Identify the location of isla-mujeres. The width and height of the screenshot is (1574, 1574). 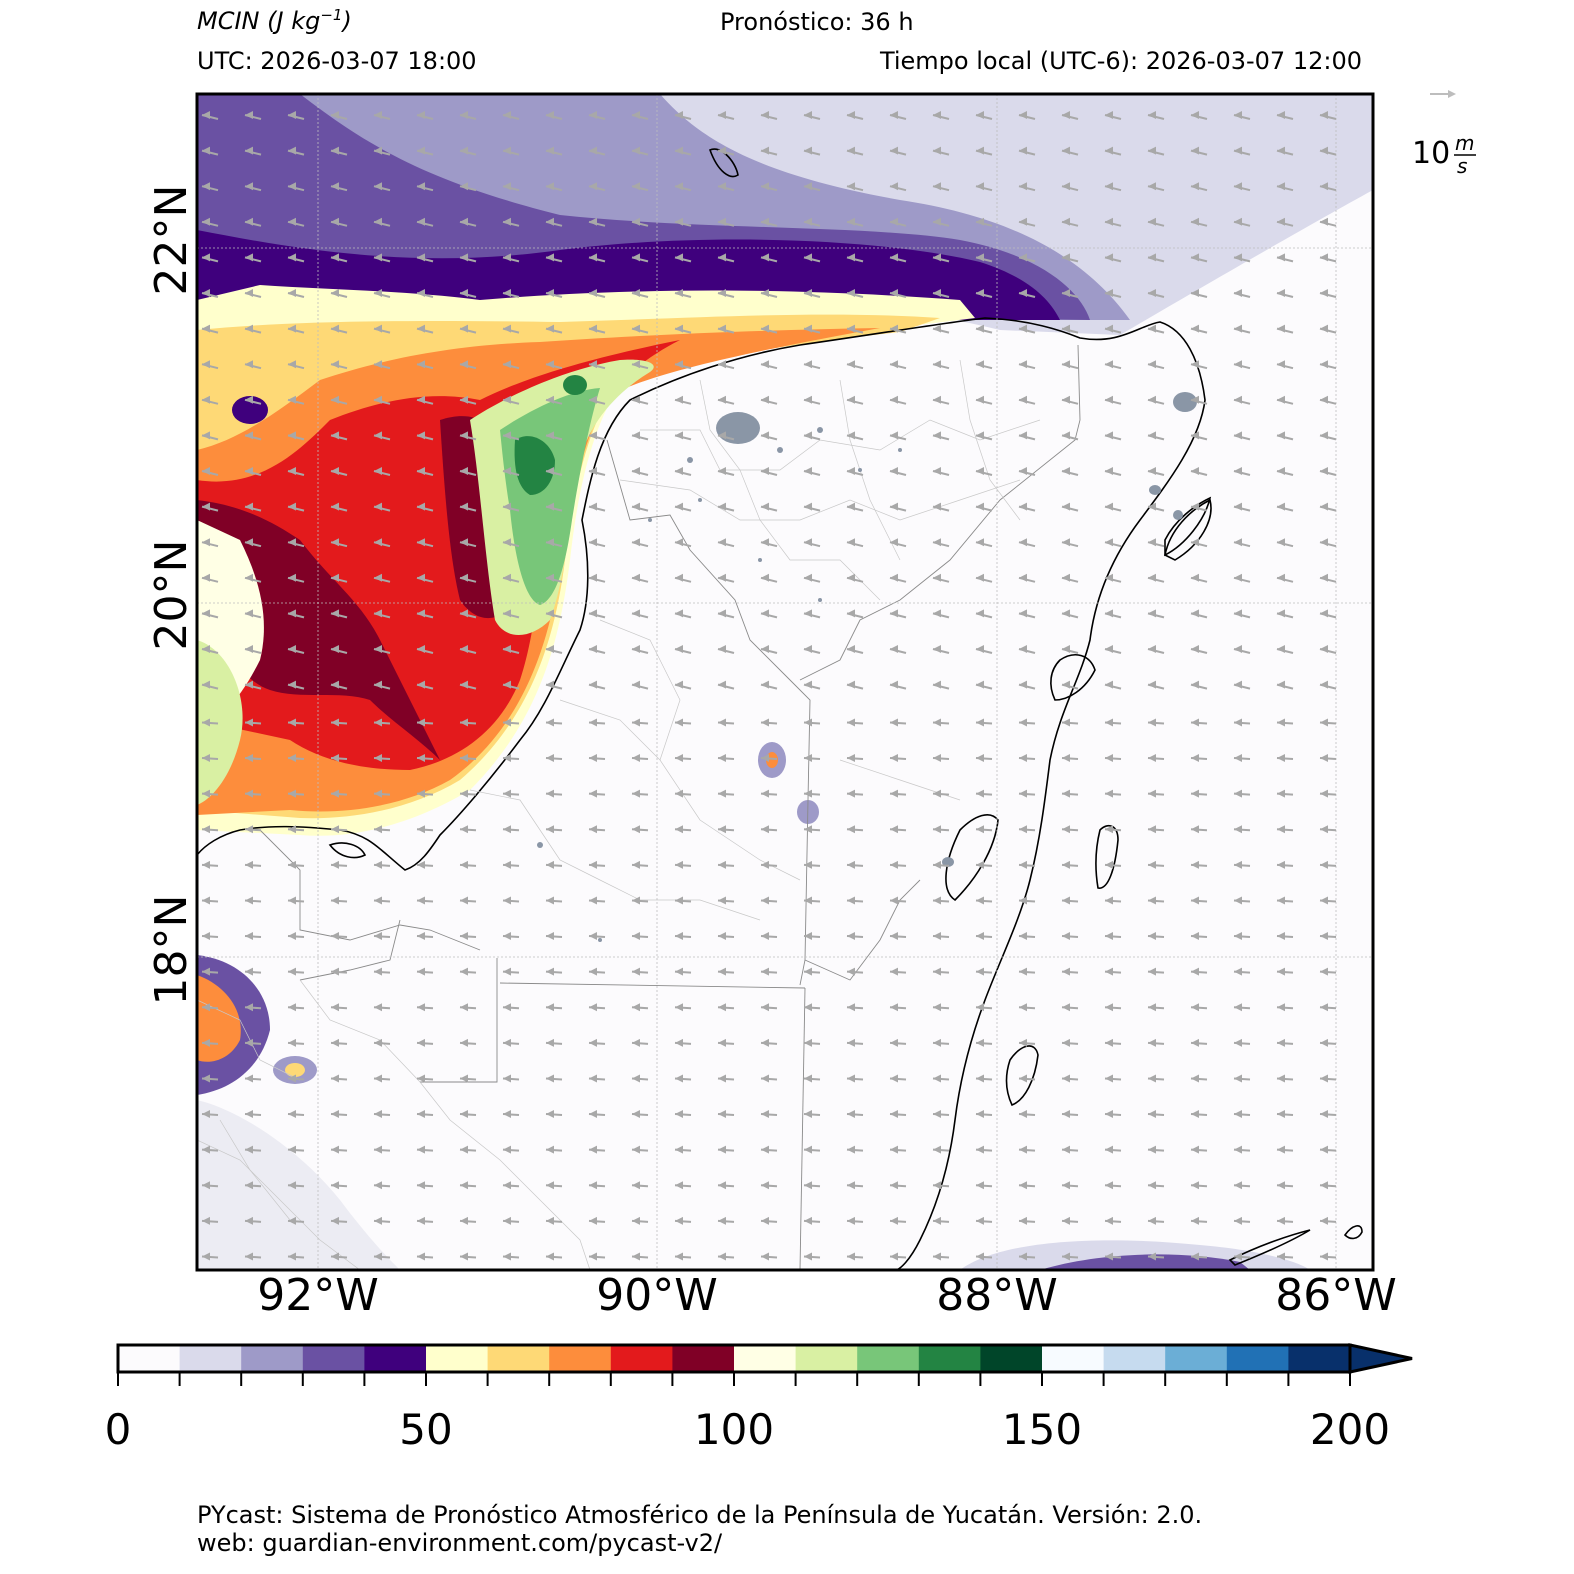
(1188, 526).